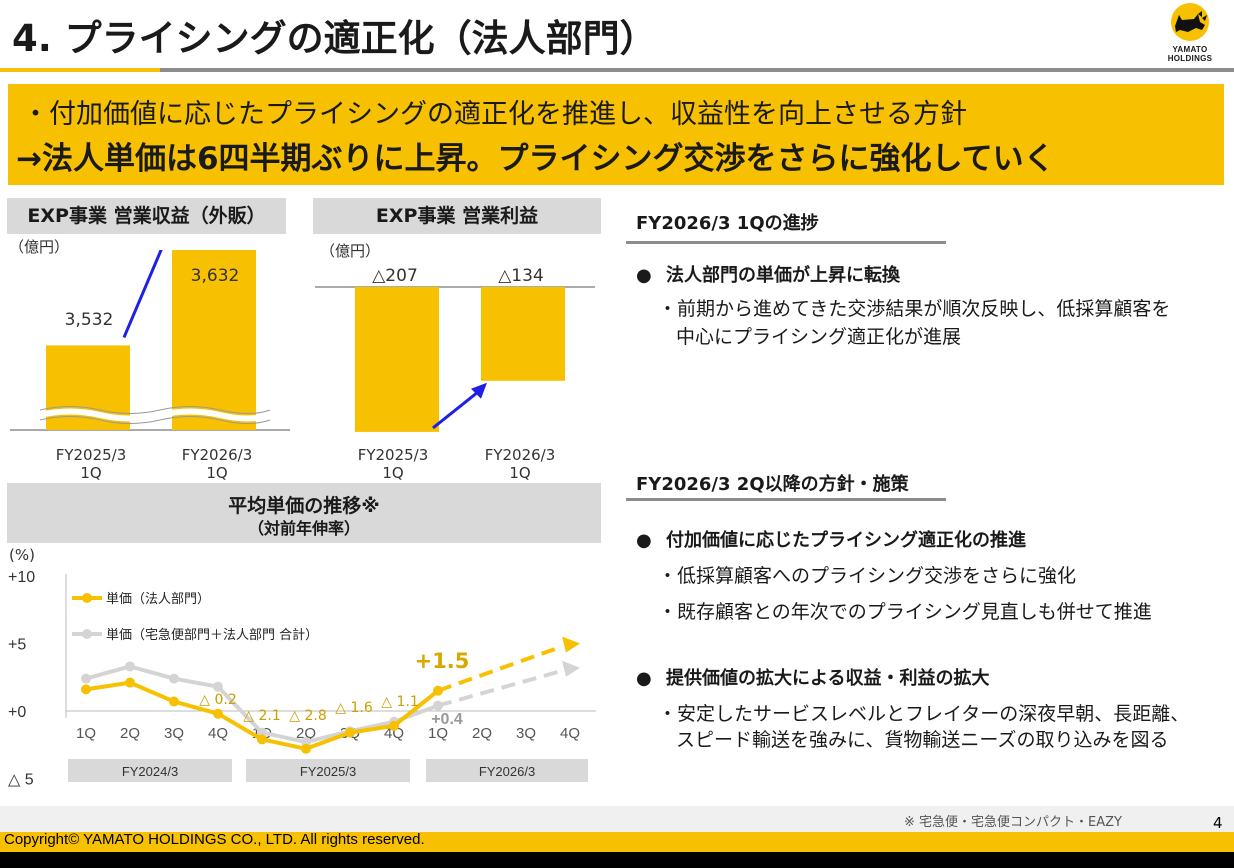 The width and height of the screenshot is (1234, 868). What do you see at coordinates (914, 309) in the screenshot?
I see `progress-detail-line: ・前期から進めてきた交渉結果が順次反映し、低採算顧客を` at bounding box center [914, 309].